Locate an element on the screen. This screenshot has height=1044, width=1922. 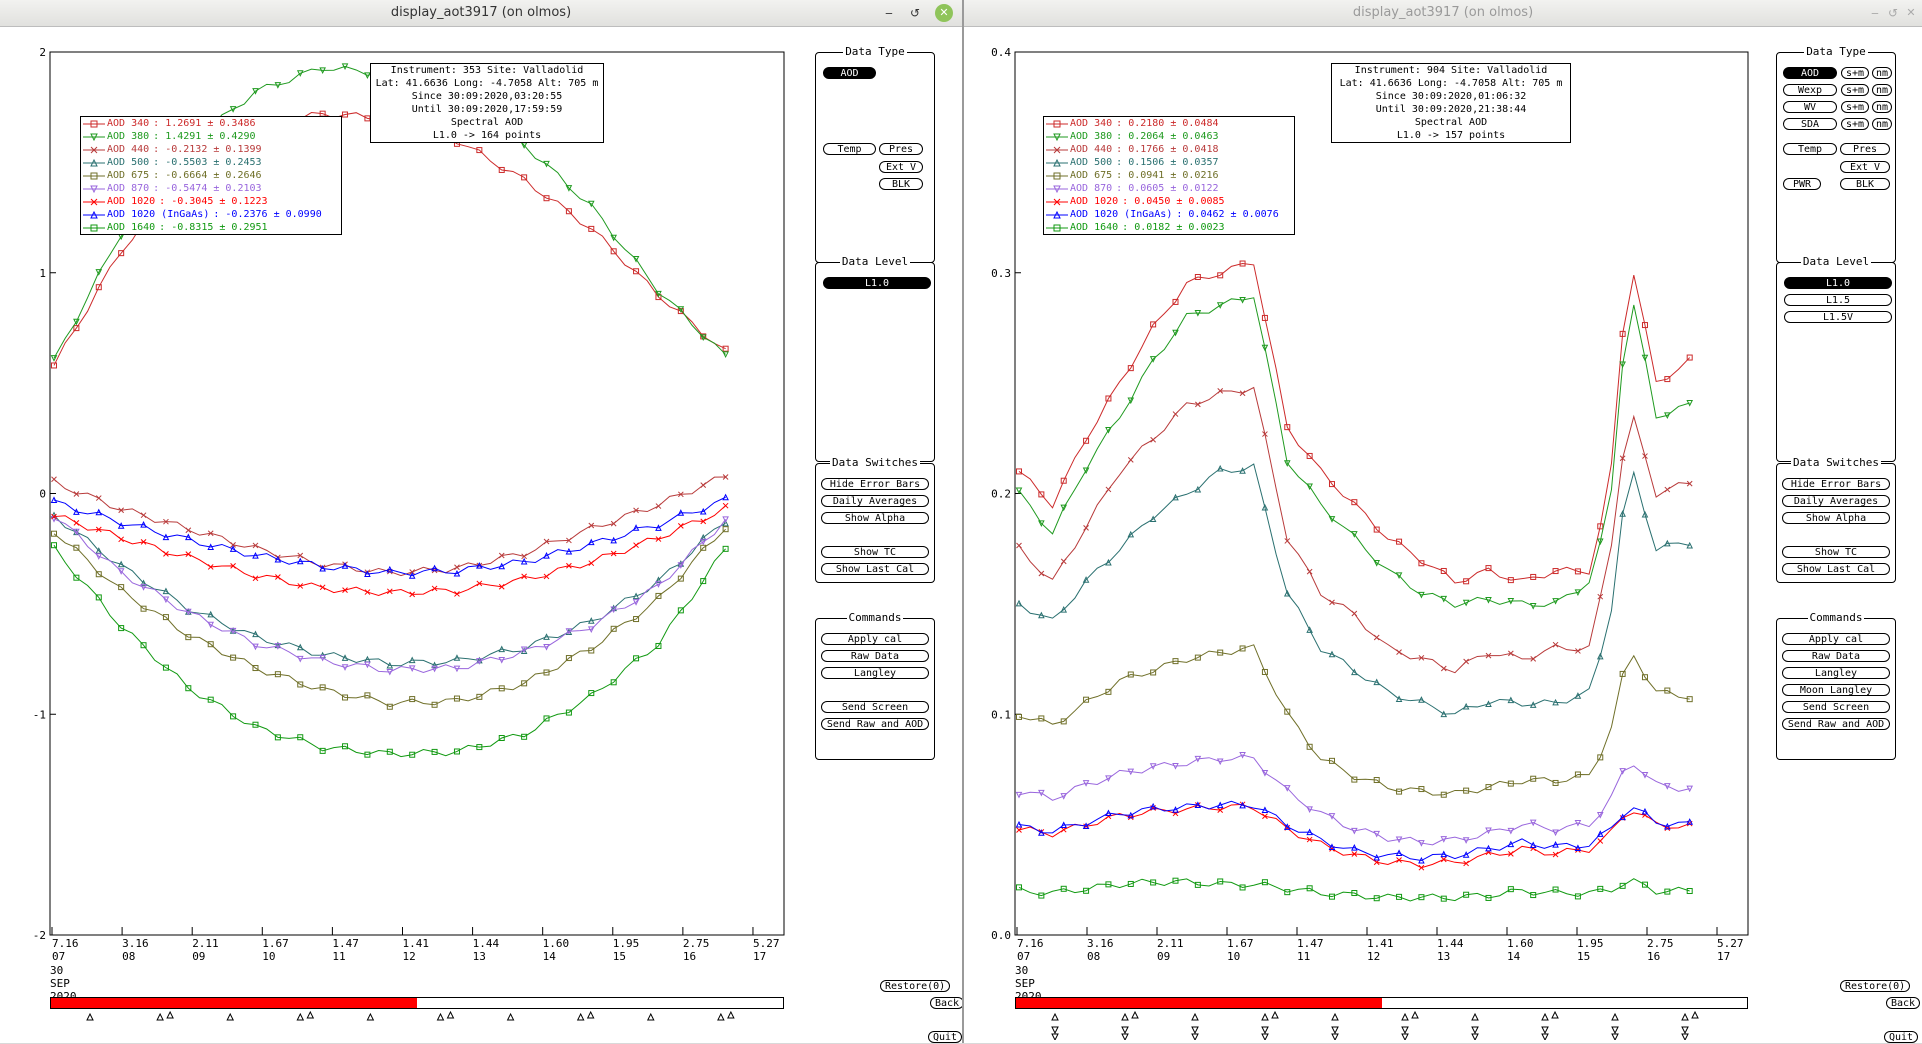
legend-marker-icon is located at coordinates (94, 214).